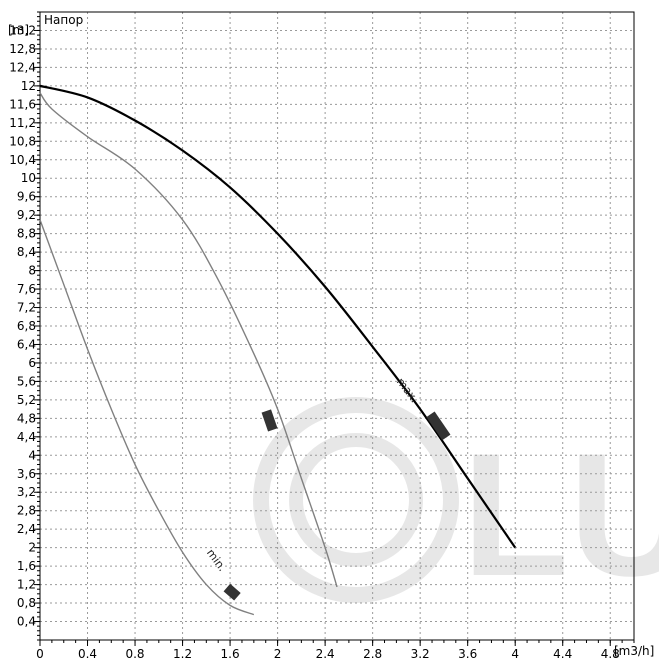 The image size is (659, 660). I want to click on y-tick-label: 7,6, so click(26, 289).